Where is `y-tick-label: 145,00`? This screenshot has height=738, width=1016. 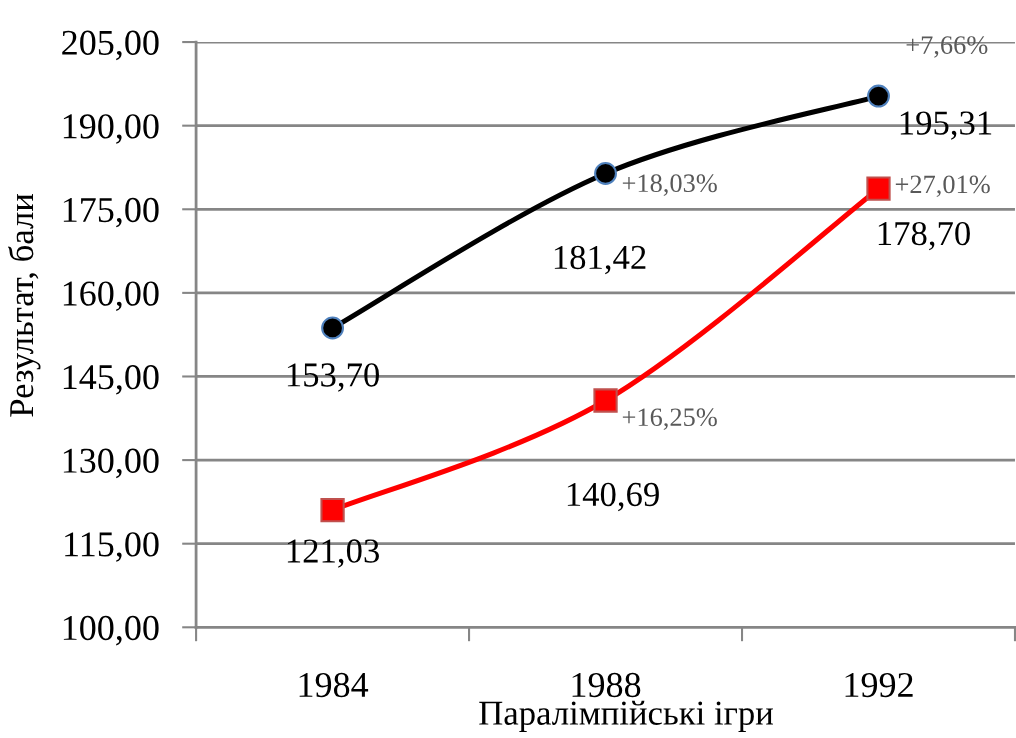
y-tick-label: 145,00 is located at coordinates (111, 380).